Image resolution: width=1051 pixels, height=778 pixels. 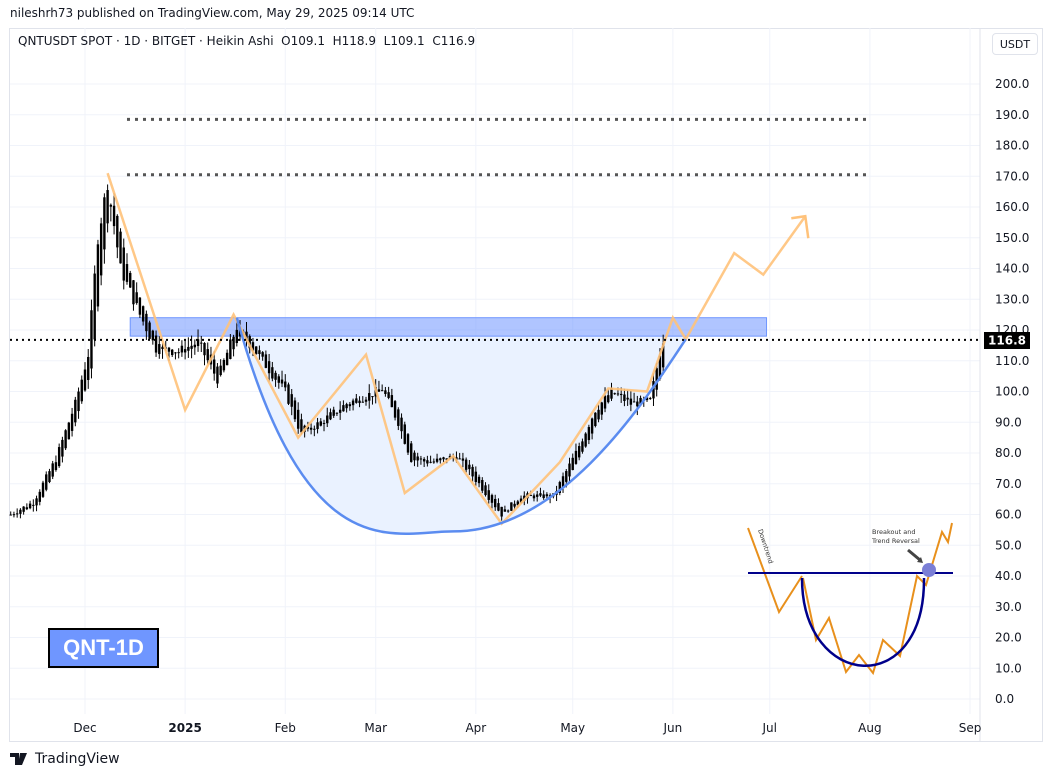 What do you see at coordinates (869, 728) in the screenshot?
I see `x-tick-label: Aug` at bounding box center [869, 728].